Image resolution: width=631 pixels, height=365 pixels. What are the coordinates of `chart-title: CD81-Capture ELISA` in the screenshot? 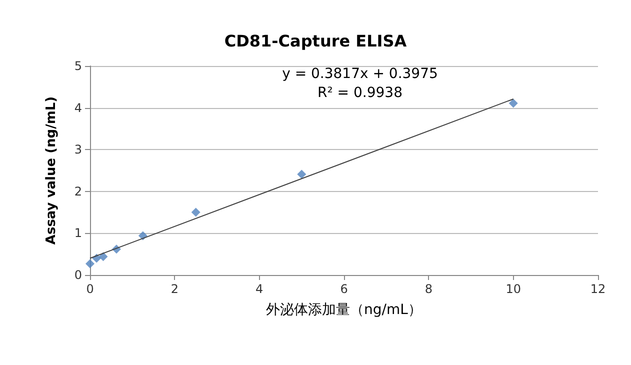 It's located at (316, 41).